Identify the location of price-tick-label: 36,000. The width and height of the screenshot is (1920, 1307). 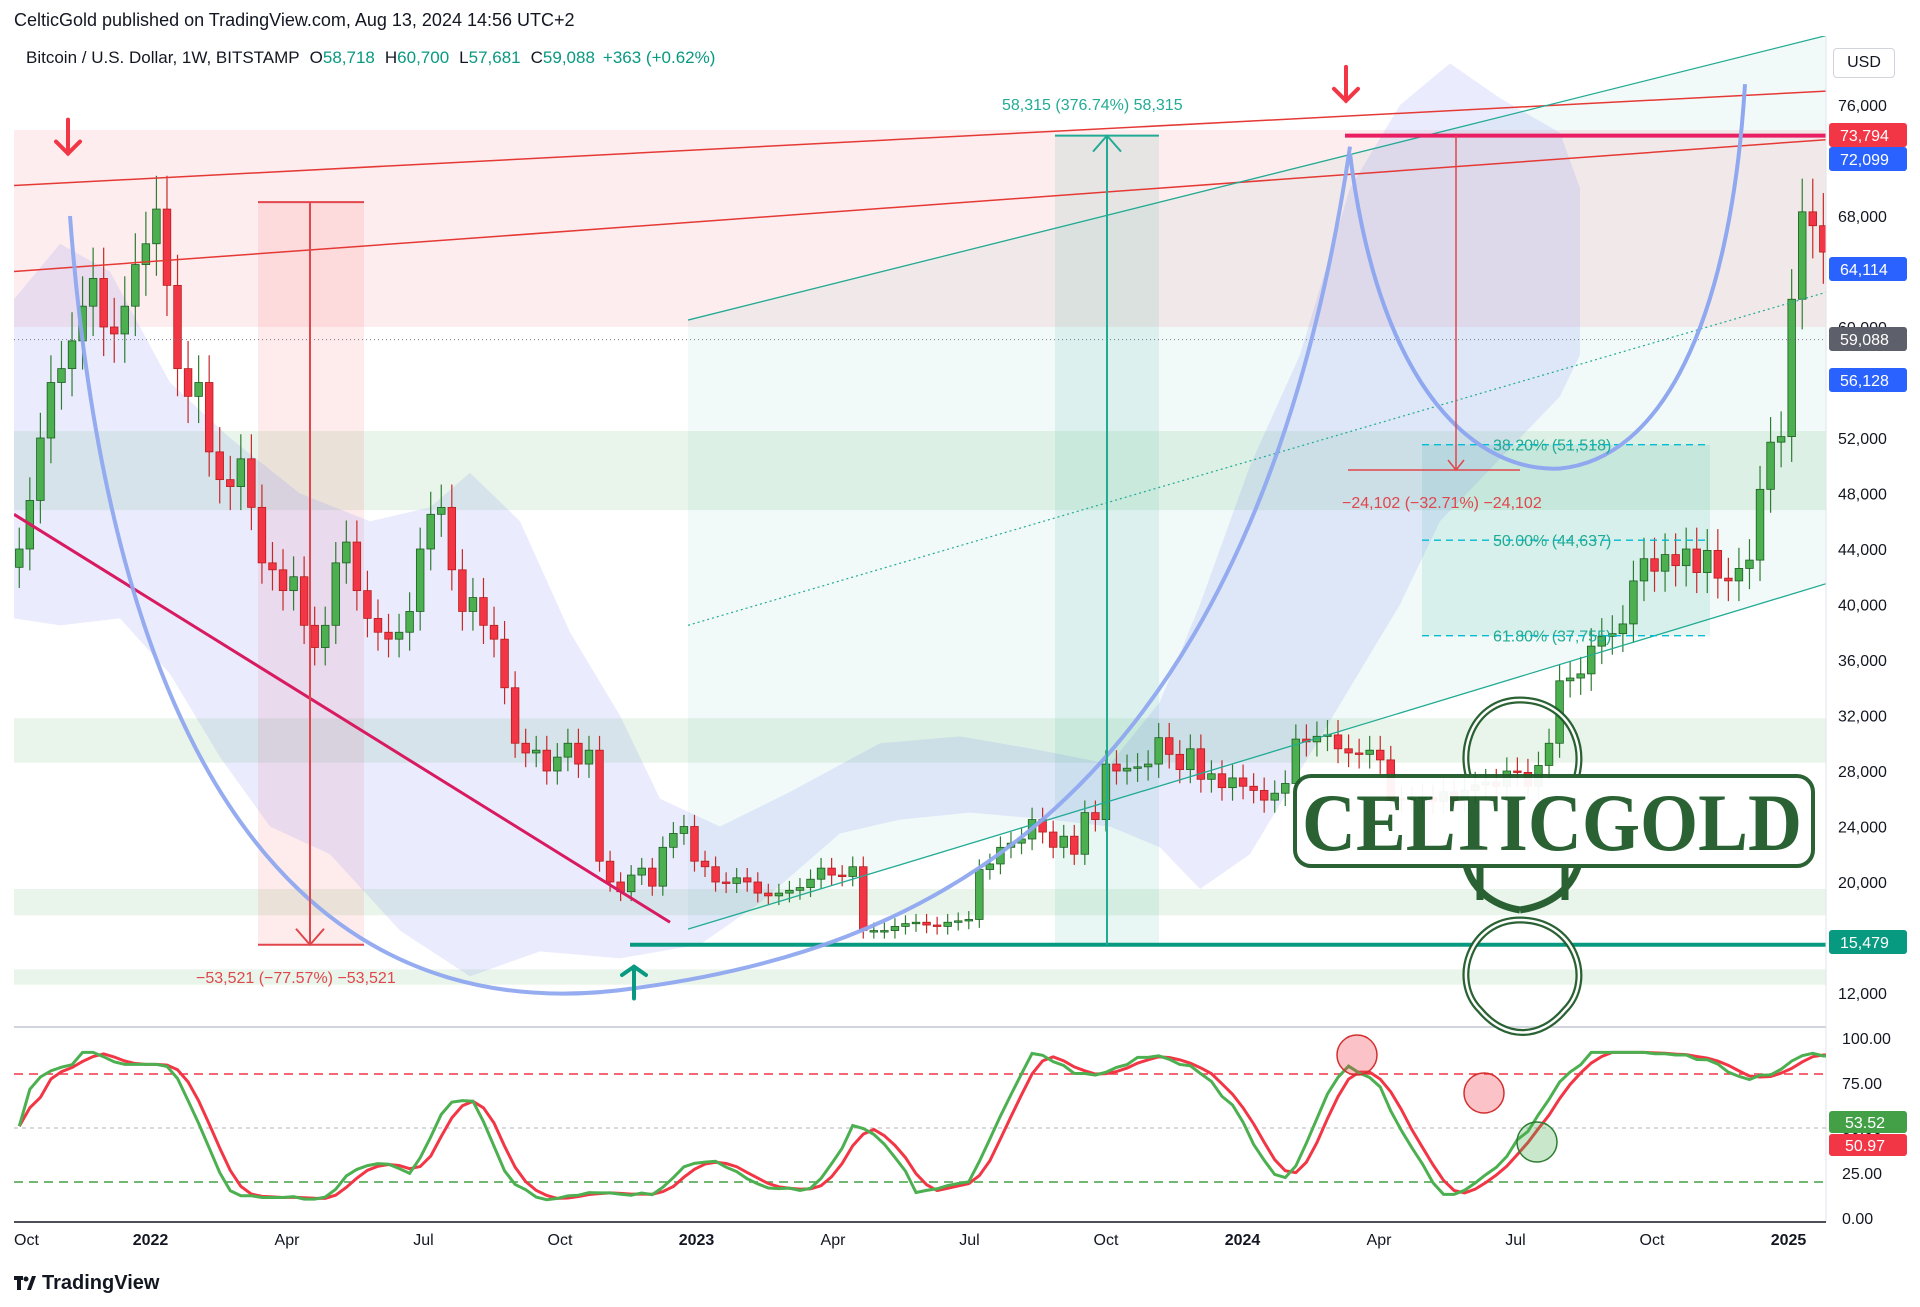
(1862, 661).